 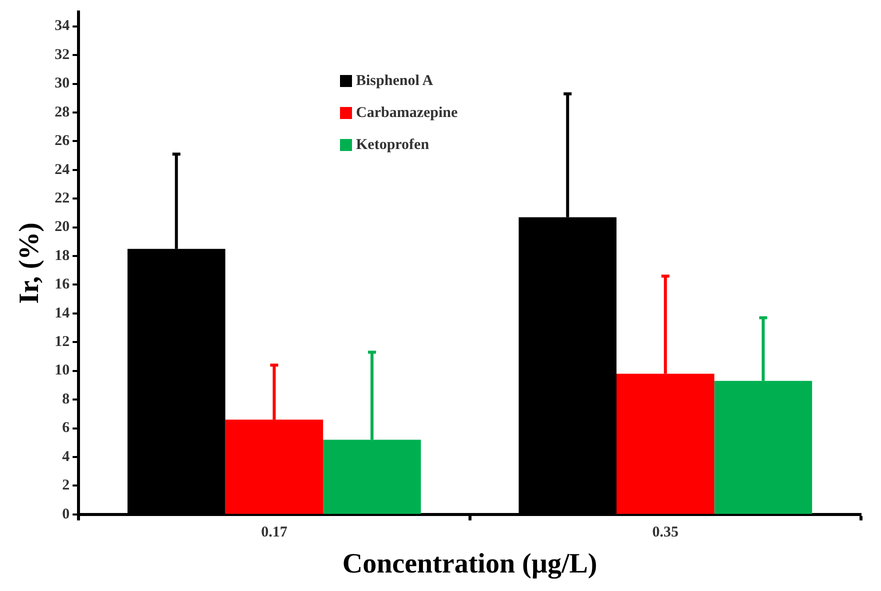 What do you see at coordinates (62, 141) in the screenshot?
I see `y-tick-label: 26` at bounding box center [62, 141].